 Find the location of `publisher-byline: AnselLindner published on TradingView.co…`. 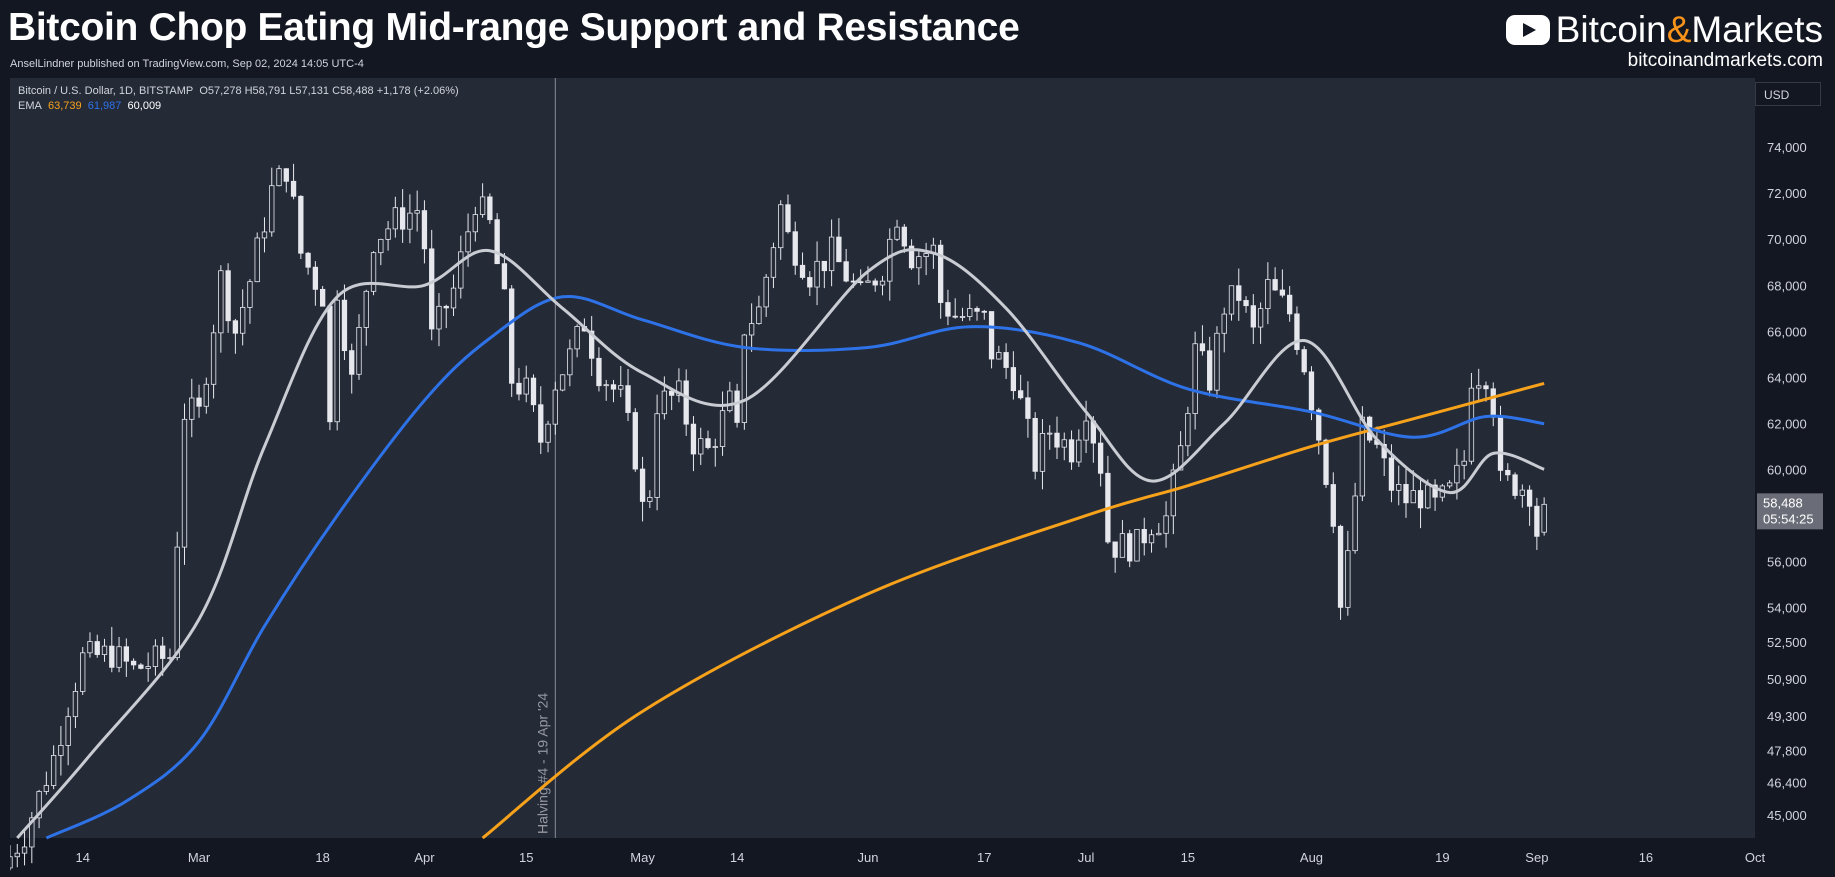

publisher-byline: AnselLindner published on TradingView.co… is located at coordinates (187, 64).